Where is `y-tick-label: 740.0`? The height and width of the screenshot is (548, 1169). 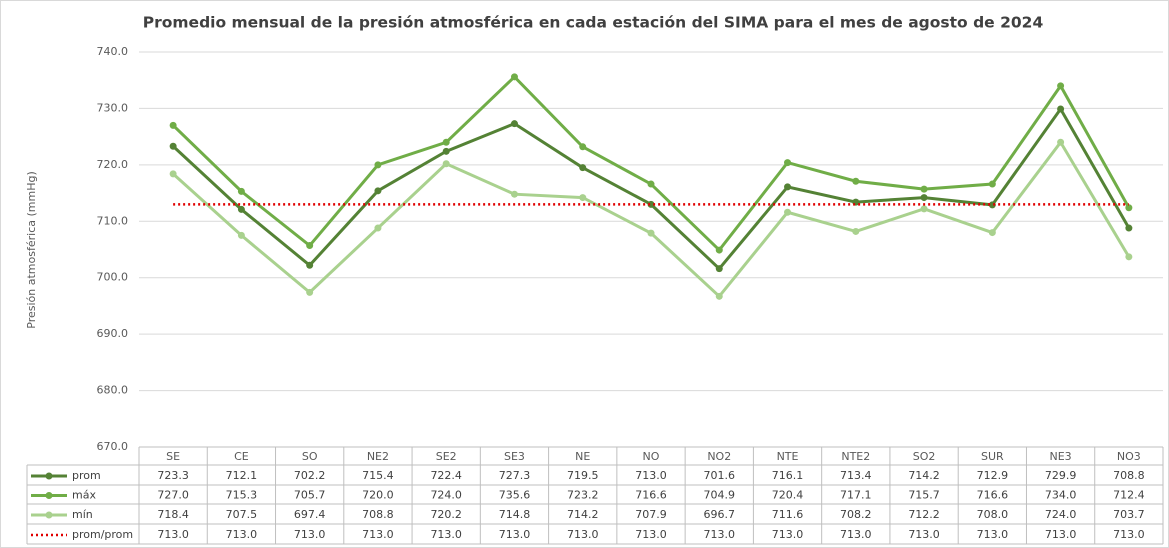 y-tick-label: 740.0 is located at coordinates (113, 51).